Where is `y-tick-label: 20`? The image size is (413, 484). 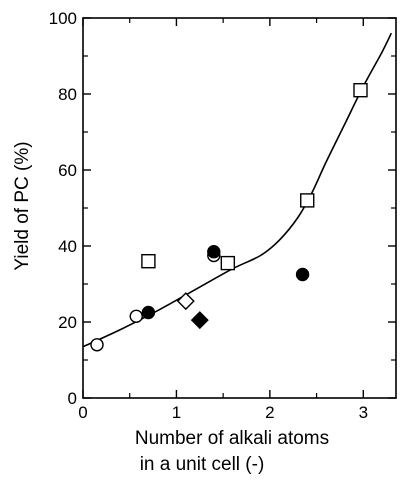 y-tick-label: 20 is located at coordinates (67, 322).